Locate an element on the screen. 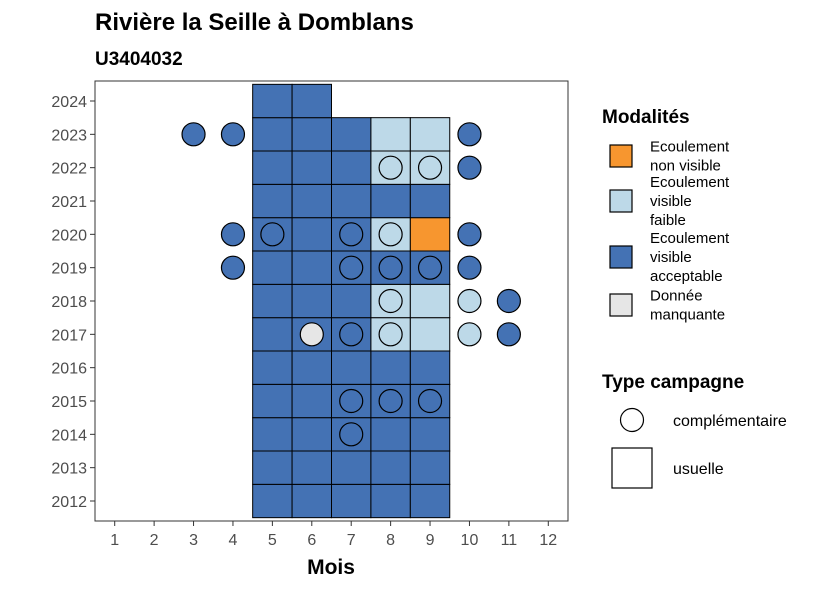 The image size is (826, 595). x-tick-label: 10 is located at coordinates (470, 540).